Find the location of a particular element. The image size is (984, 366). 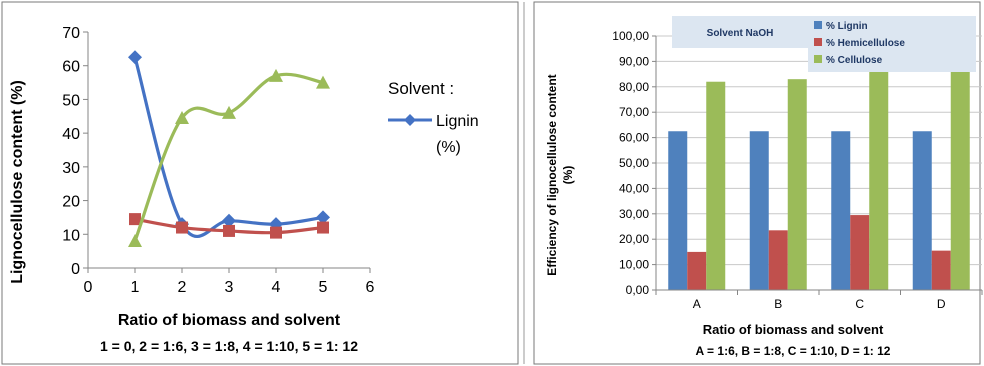

right-y-tick-label: 100,00 is located at coordinates (630, 36).